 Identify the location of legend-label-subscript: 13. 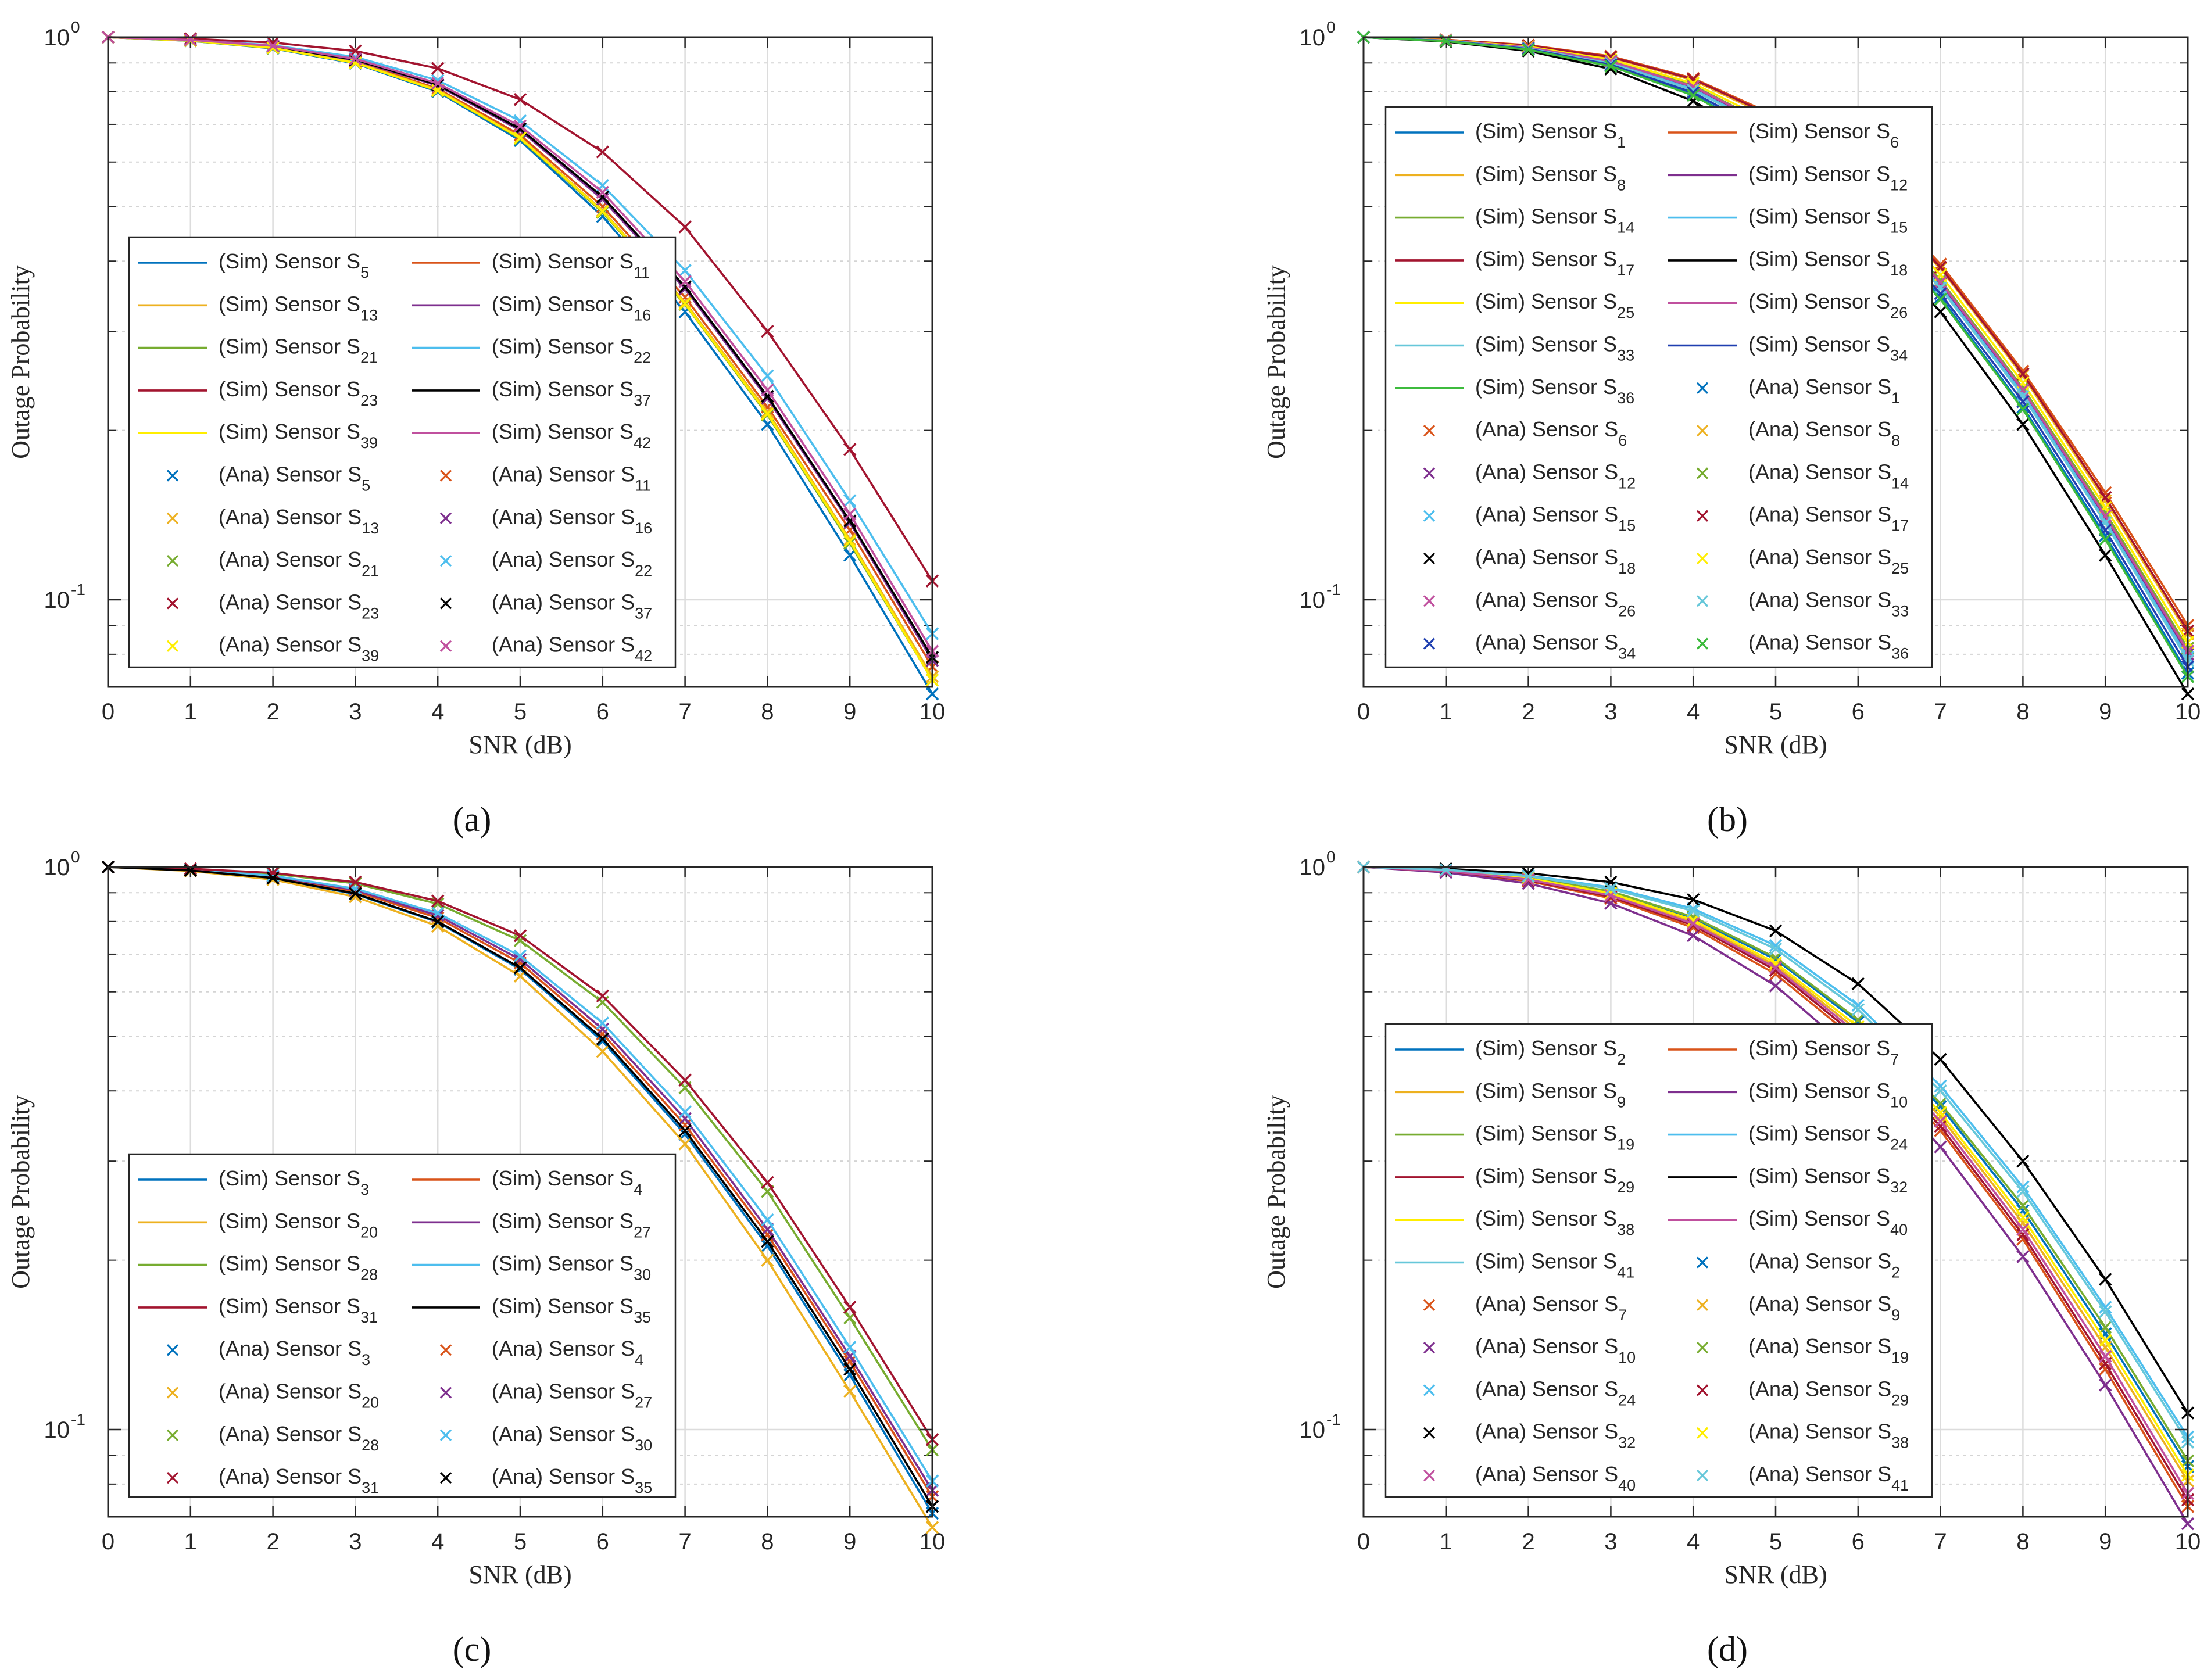
(369, 315).